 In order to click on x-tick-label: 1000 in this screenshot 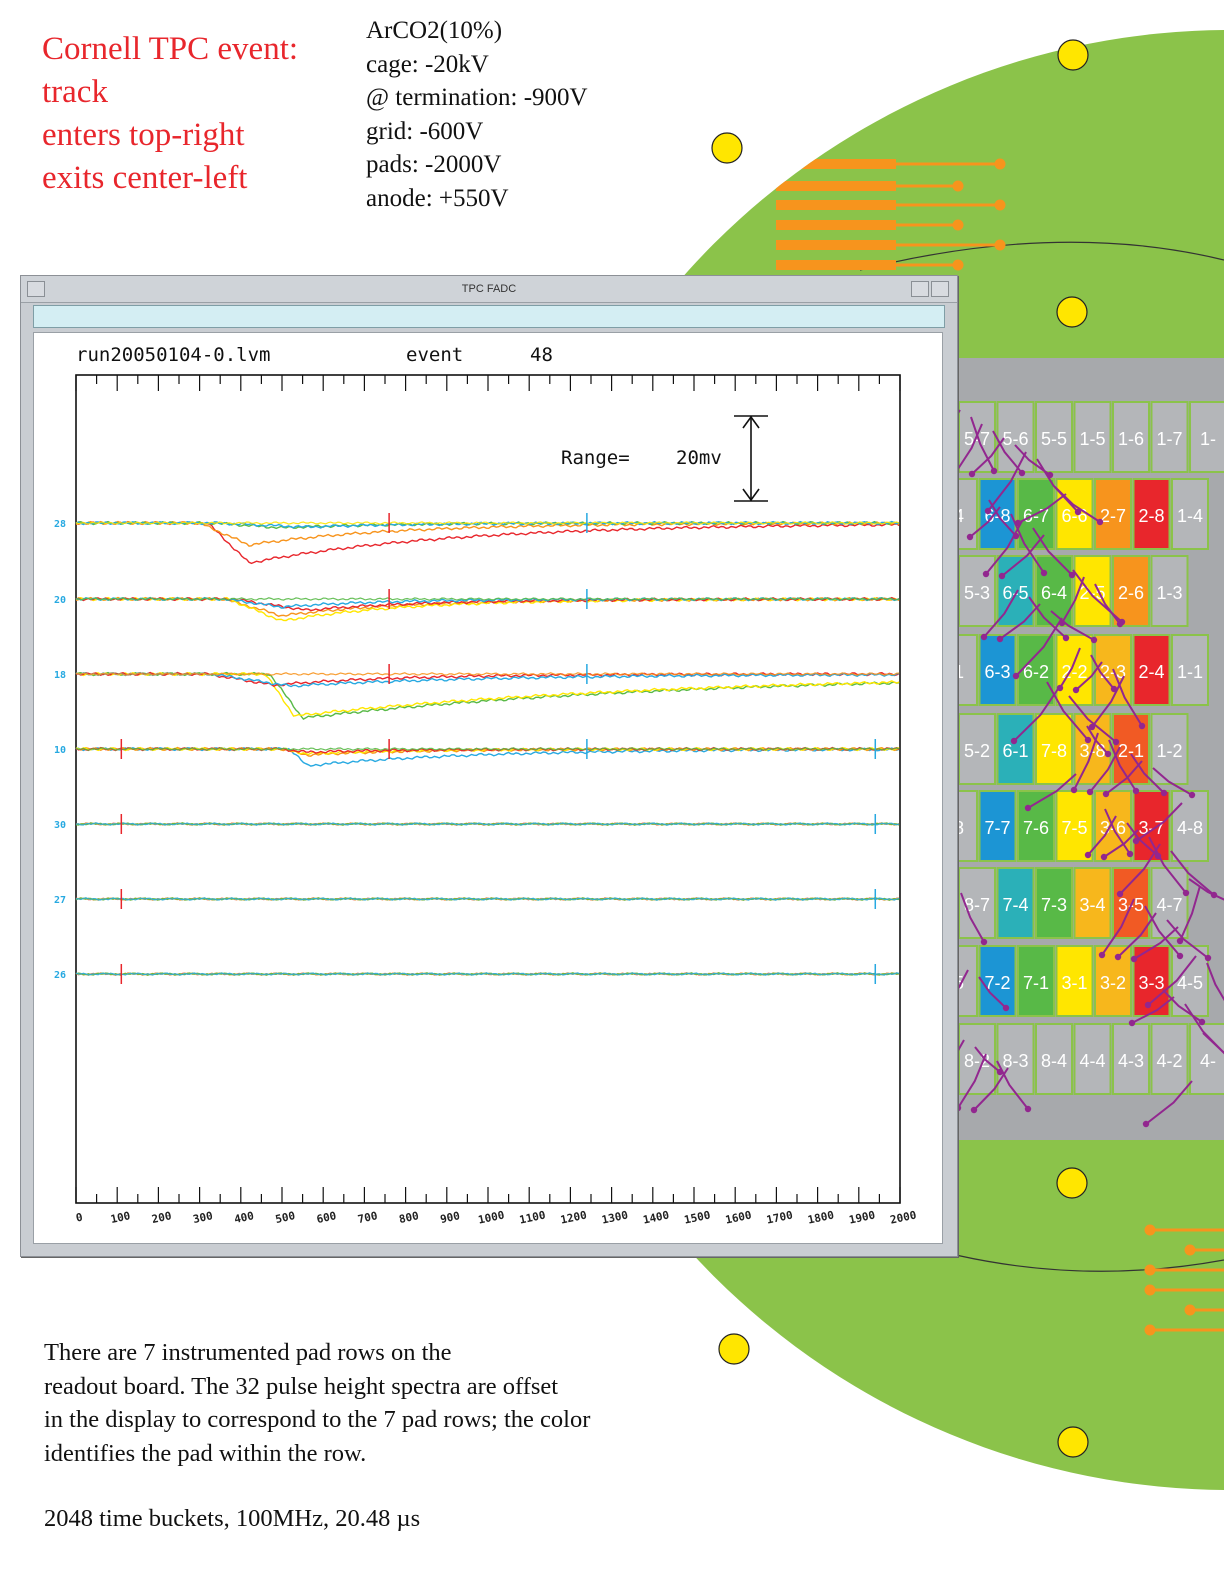, I will do `click(491, 1217)`.